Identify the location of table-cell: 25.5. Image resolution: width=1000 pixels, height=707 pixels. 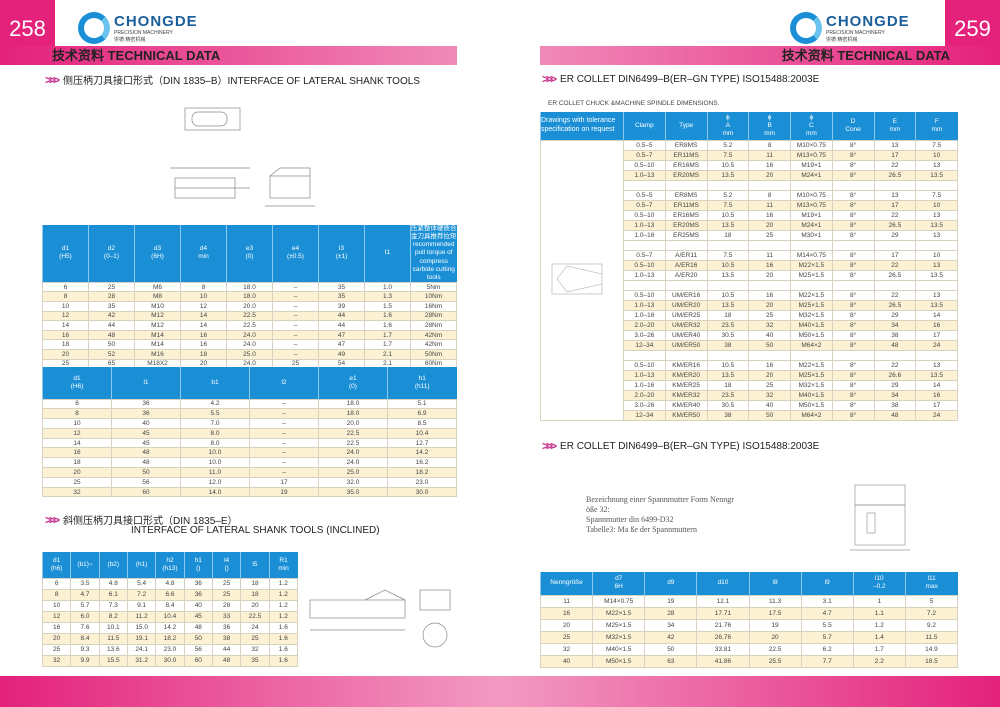
(775, 661).